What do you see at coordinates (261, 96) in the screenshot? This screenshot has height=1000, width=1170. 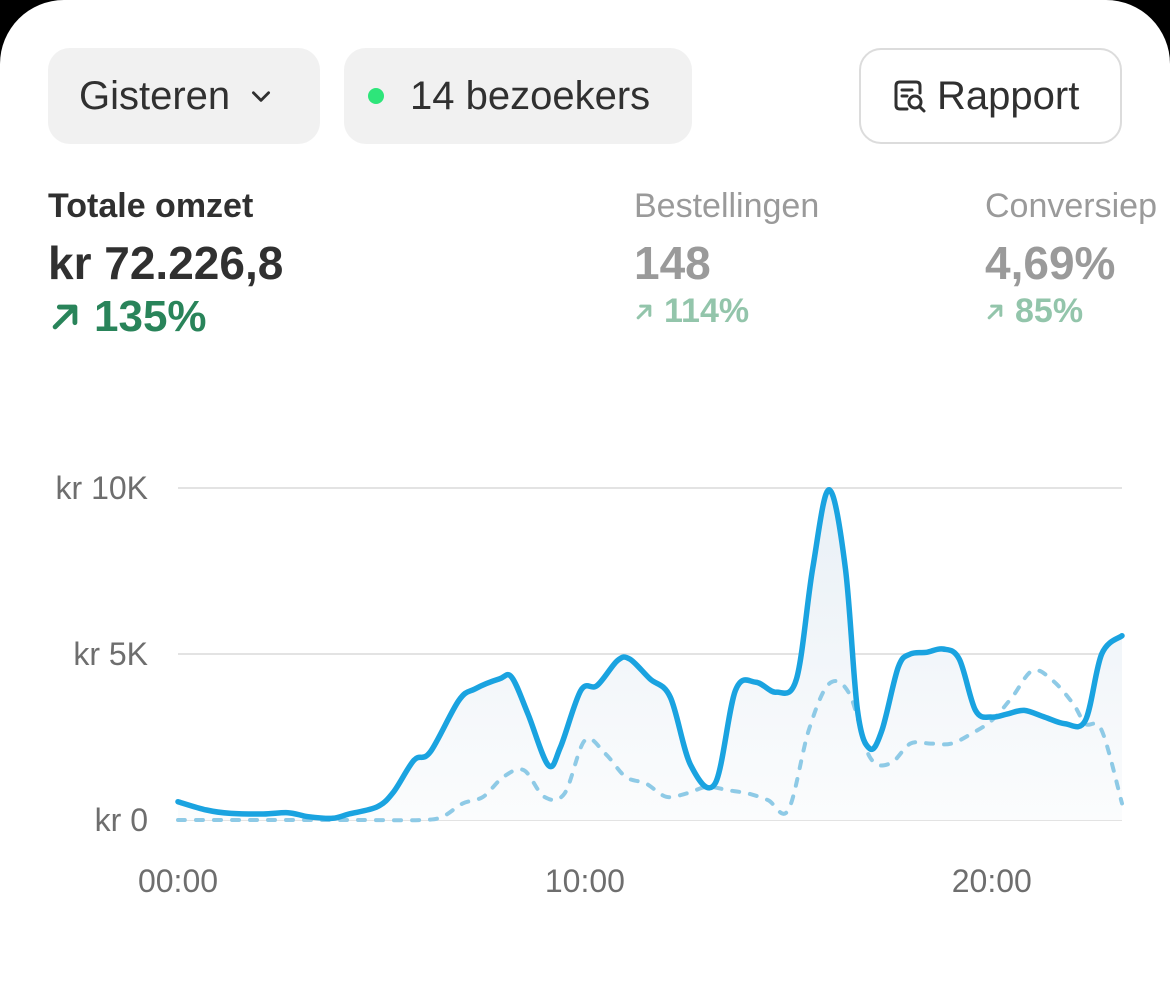 I see `chevron-down-icon` at bounding box center [261, 96].